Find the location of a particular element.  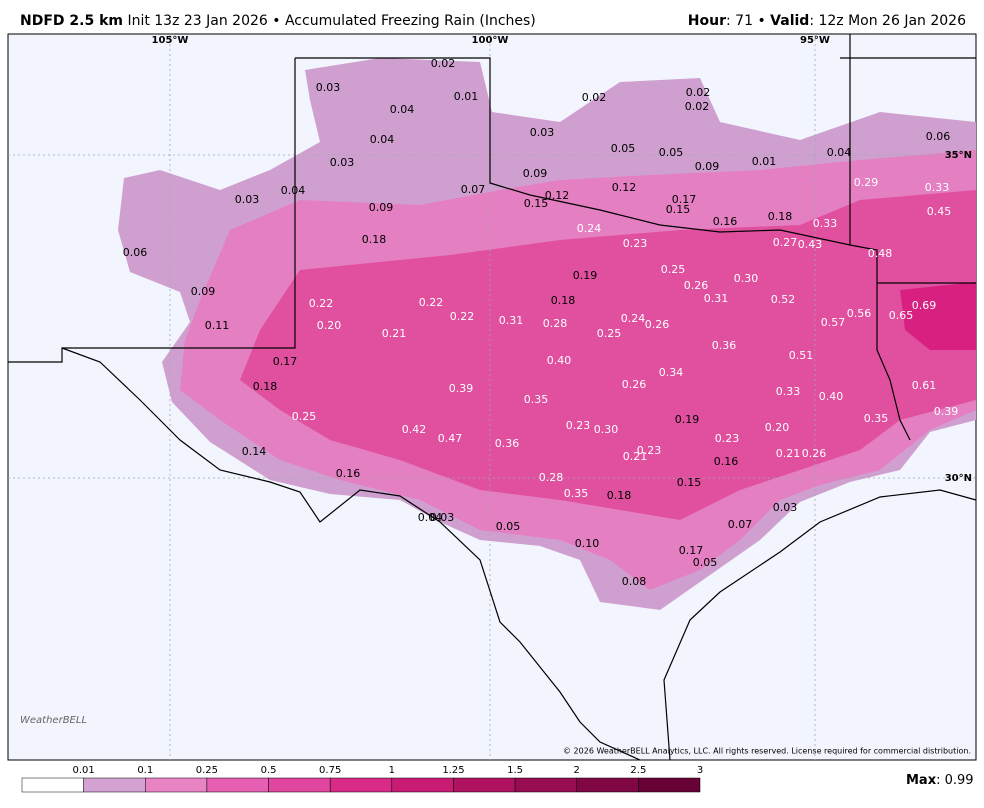

logo: WeatherBELL is located at coordinates (53, 720).